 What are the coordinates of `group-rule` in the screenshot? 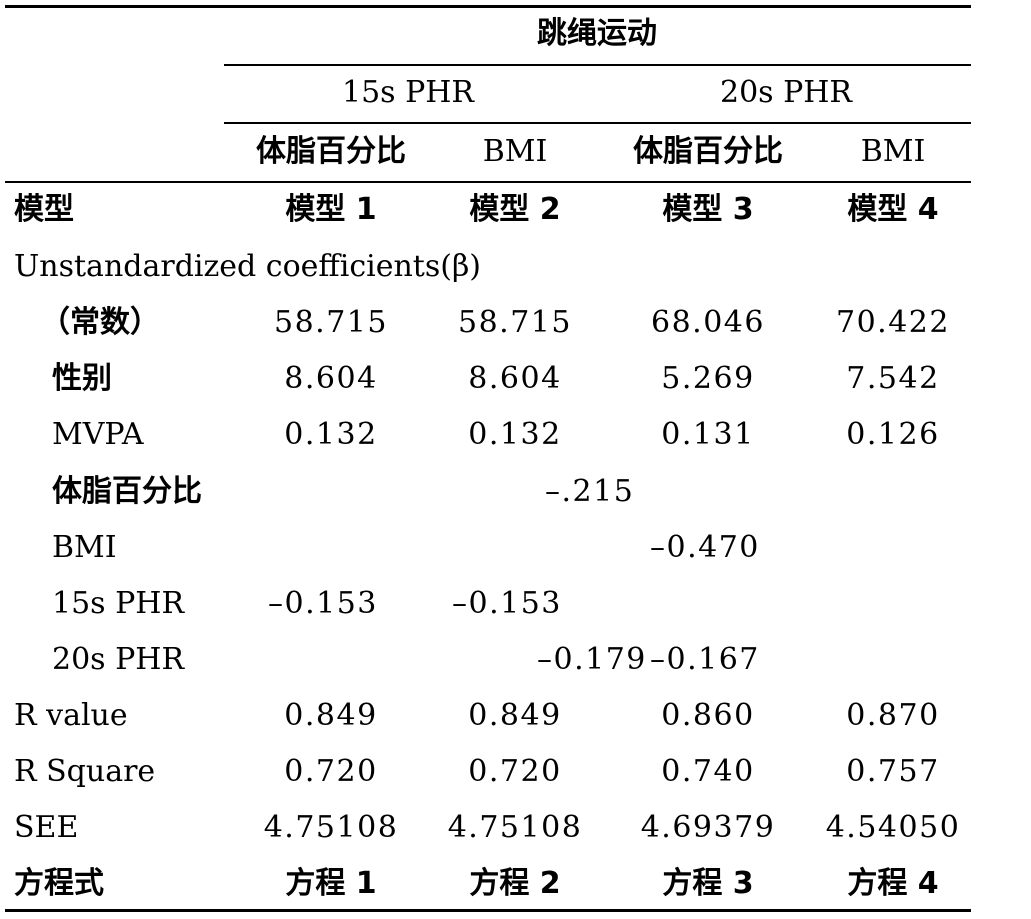 It's located at (597, 65).